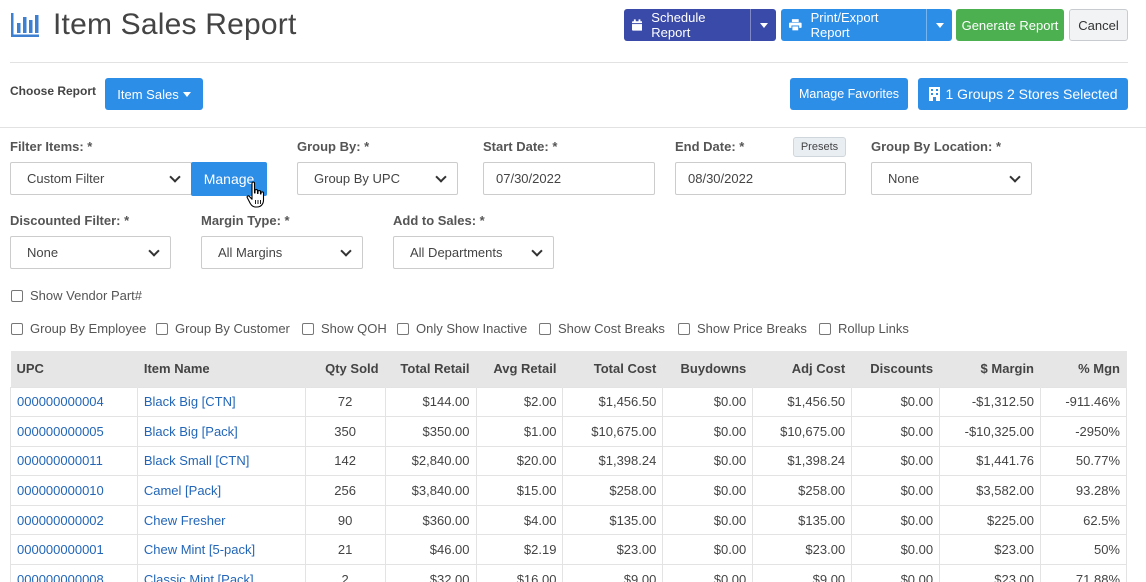  I want to click on group-by-location-select: None, so click(951, 178).